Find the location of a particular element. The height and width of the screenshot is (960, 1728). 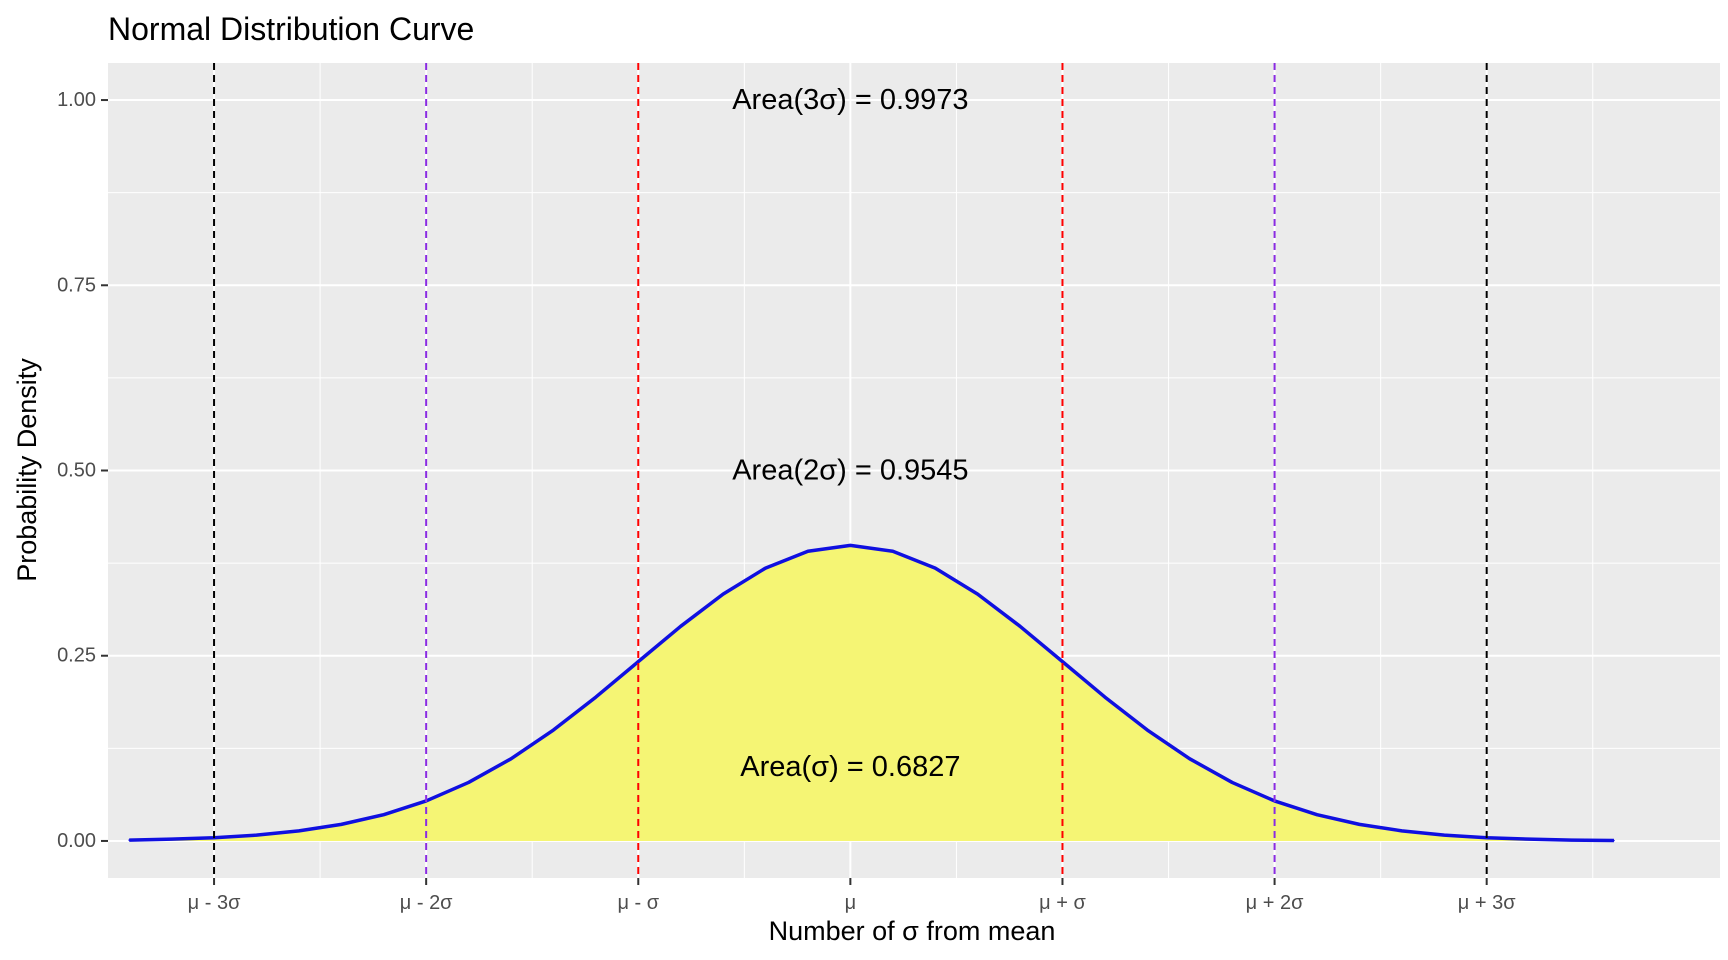

chart-title: Normal Distribution Curve is located at coordinates (291, 29).